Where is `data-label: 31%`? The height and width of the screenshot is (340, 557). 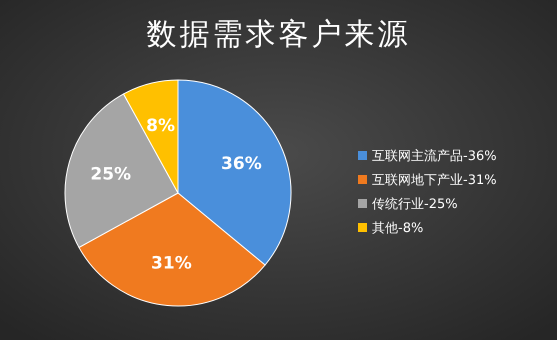
data-label: 31% is located at coordinates (171, 264).